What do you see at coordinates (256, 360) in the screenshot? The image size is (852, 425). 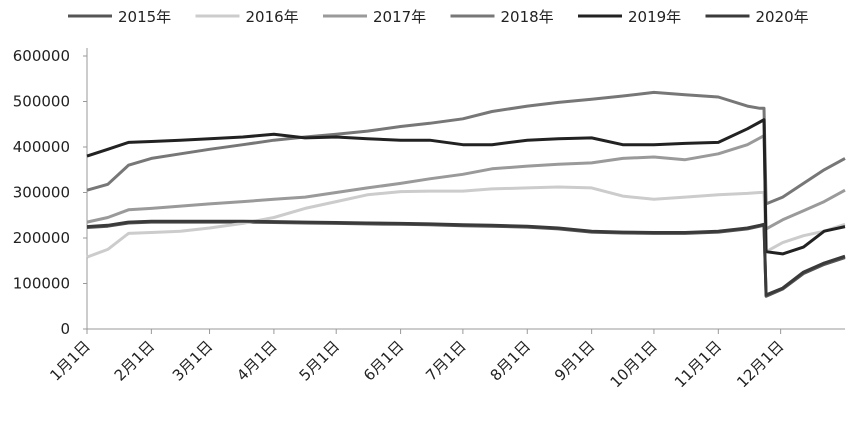 I see `x-tick-label: 4月1日` at bounding box center [256, 360].